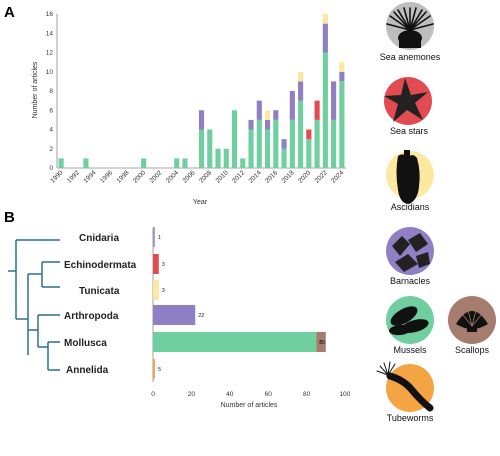 The height and width of the screenshot is (456, 500). What do you see at coordinates (86, 163) in the screenshot?
I see `bar-1993-mollusca` at bounding box center [86, 163].